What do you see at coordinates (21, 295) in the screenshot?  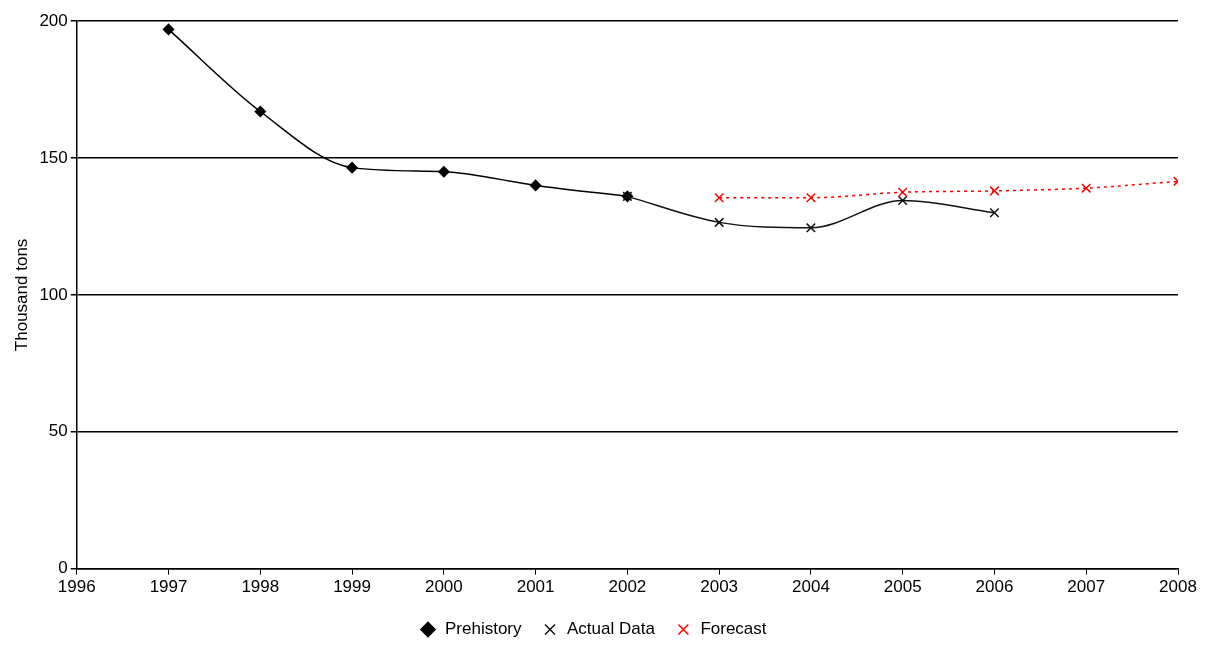 I see `y-axis-title: Thousand tons` at bounding box center [21, 295].